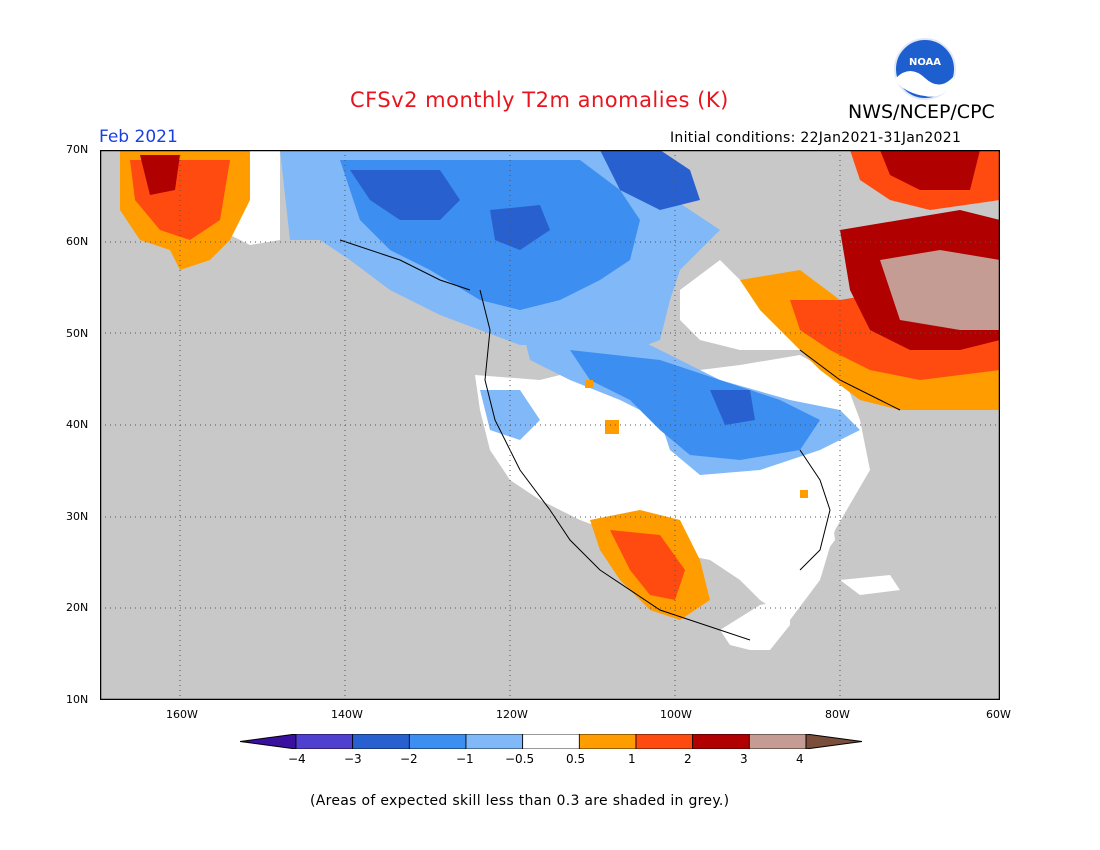 The image size is (1100, 850). What do you see at coordinates (77, 699) in the screenshot?
I see `lat-label-10n: 10N` at bounding box center [77, 699].